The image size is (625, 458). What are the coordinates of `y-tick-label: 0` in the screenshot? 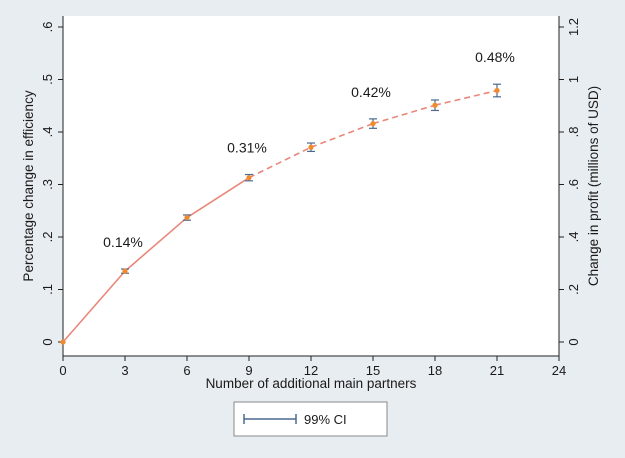 It's located at (47, 341).